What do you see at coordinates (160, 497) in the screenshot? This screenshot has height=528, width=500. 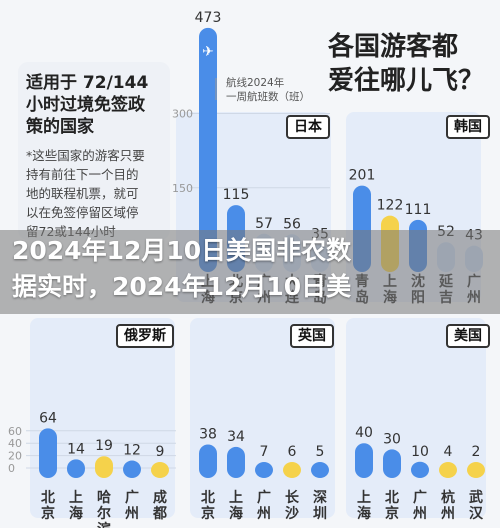 I see `category-label: 成` at bounding box center [160, 497].